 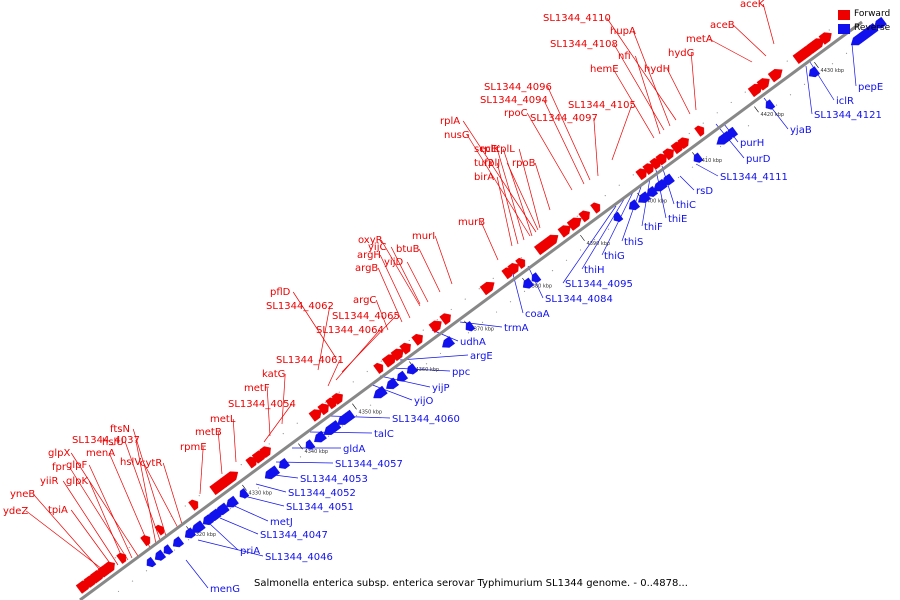 What do you see at coordinates (77, 481) in the screenshot?
I see `forward-gene-label: glpK` at bounding box center [77, 481].